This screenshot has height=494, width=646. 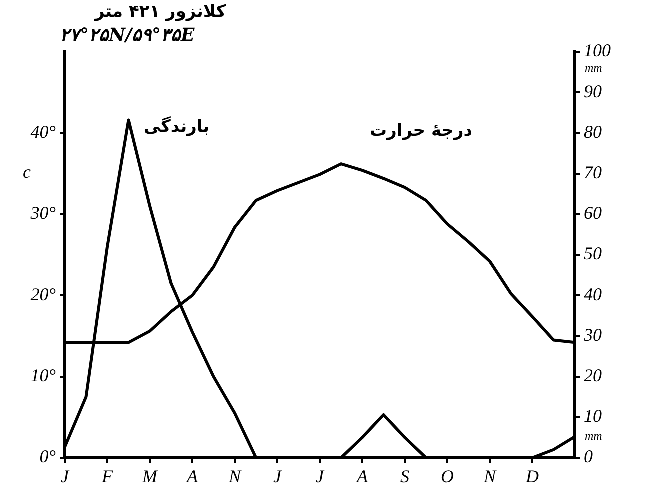 I want to click on y2-tick-label: 20, so click(x=593, y=376).